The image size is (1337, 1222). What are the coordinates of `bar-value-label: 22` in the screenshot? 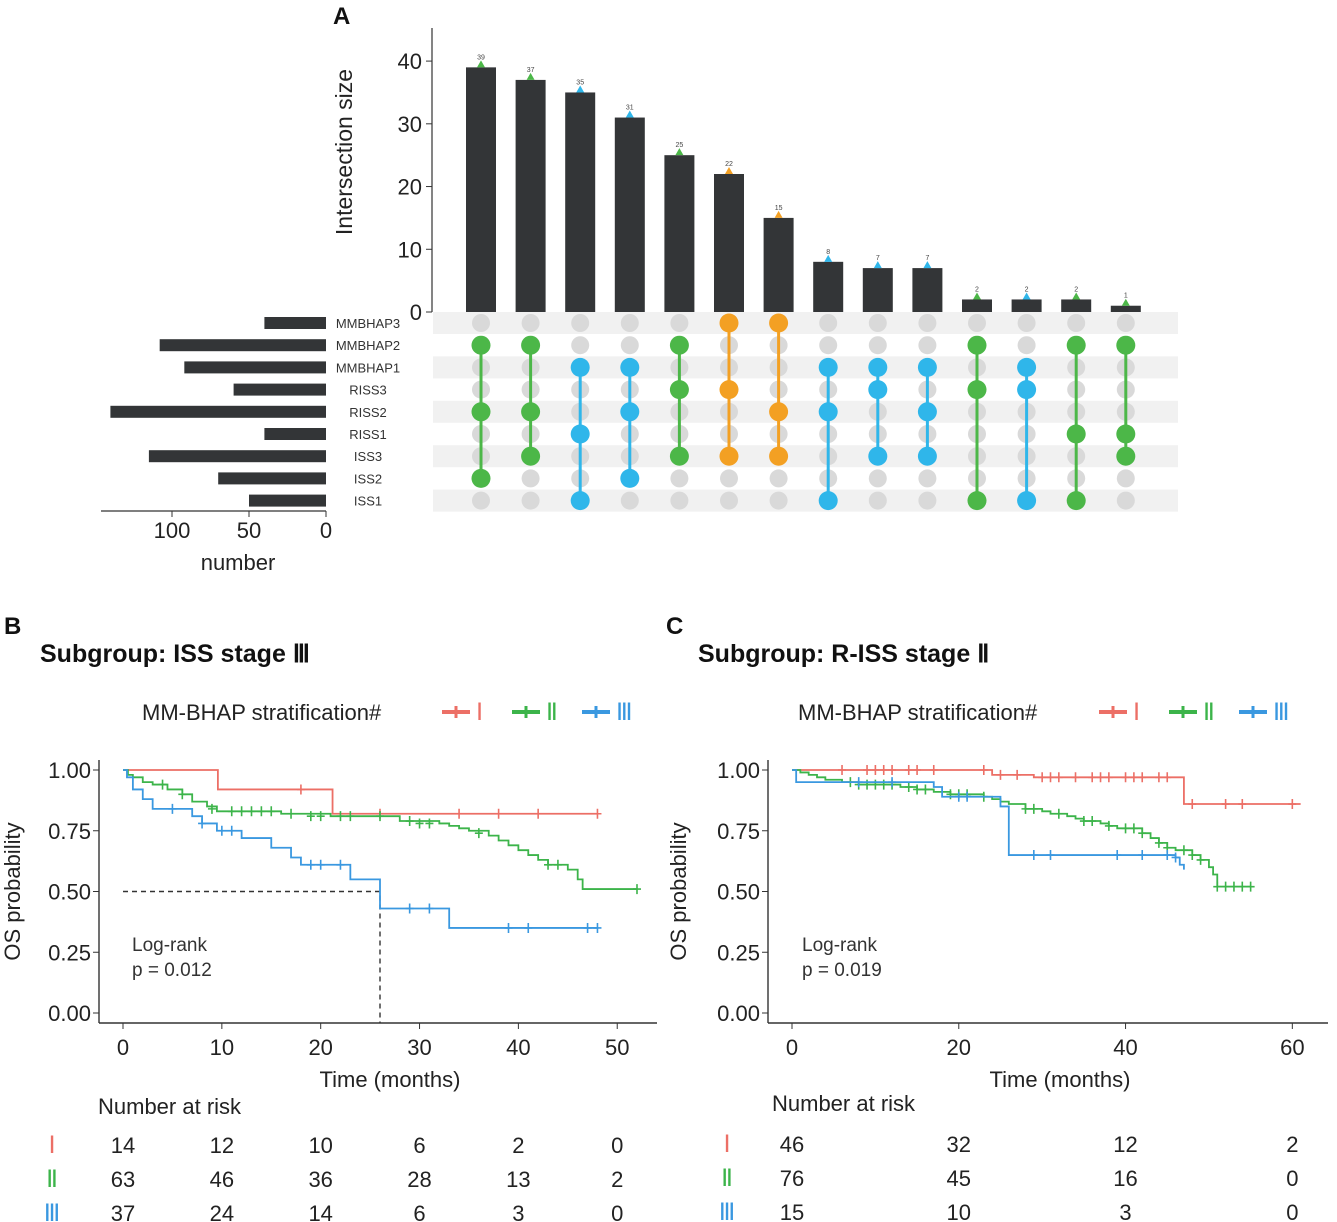 It's located at (729, 164).